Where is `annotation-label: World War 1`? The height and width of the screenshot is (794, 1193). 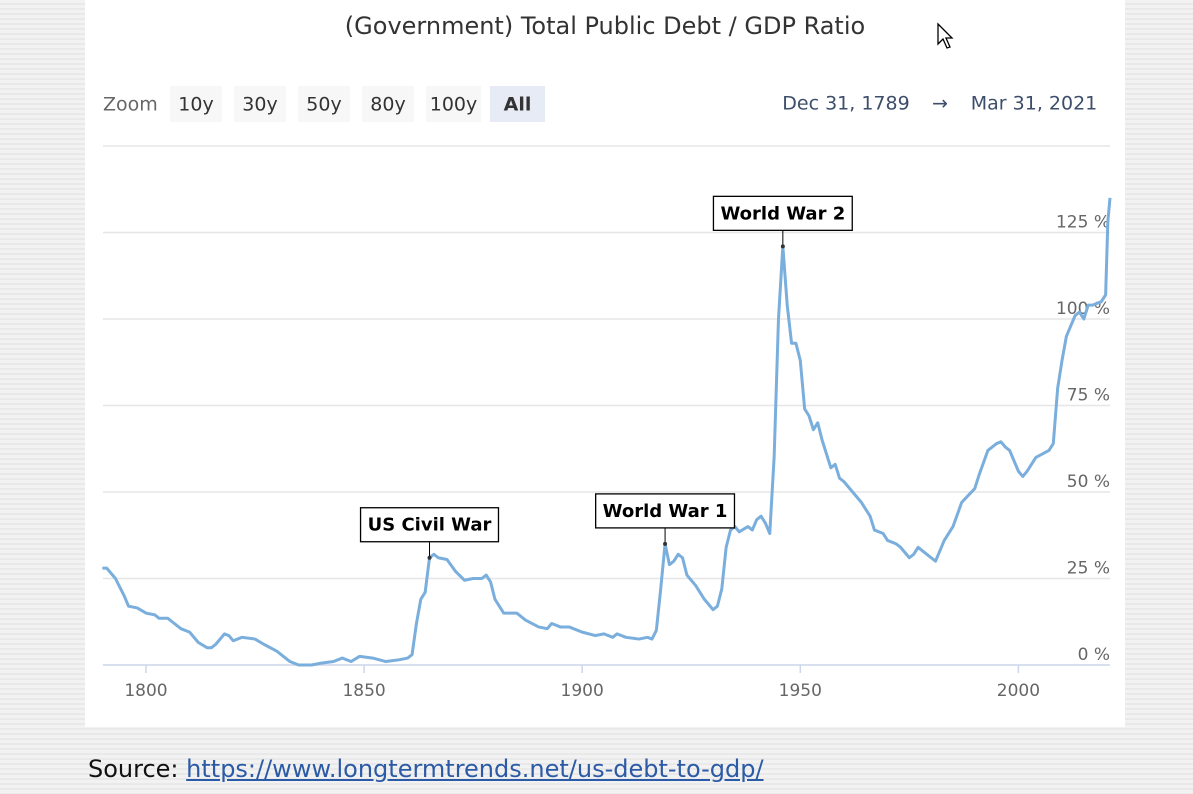 annotation-label: World War 1 is located at coordinates (665, 511).